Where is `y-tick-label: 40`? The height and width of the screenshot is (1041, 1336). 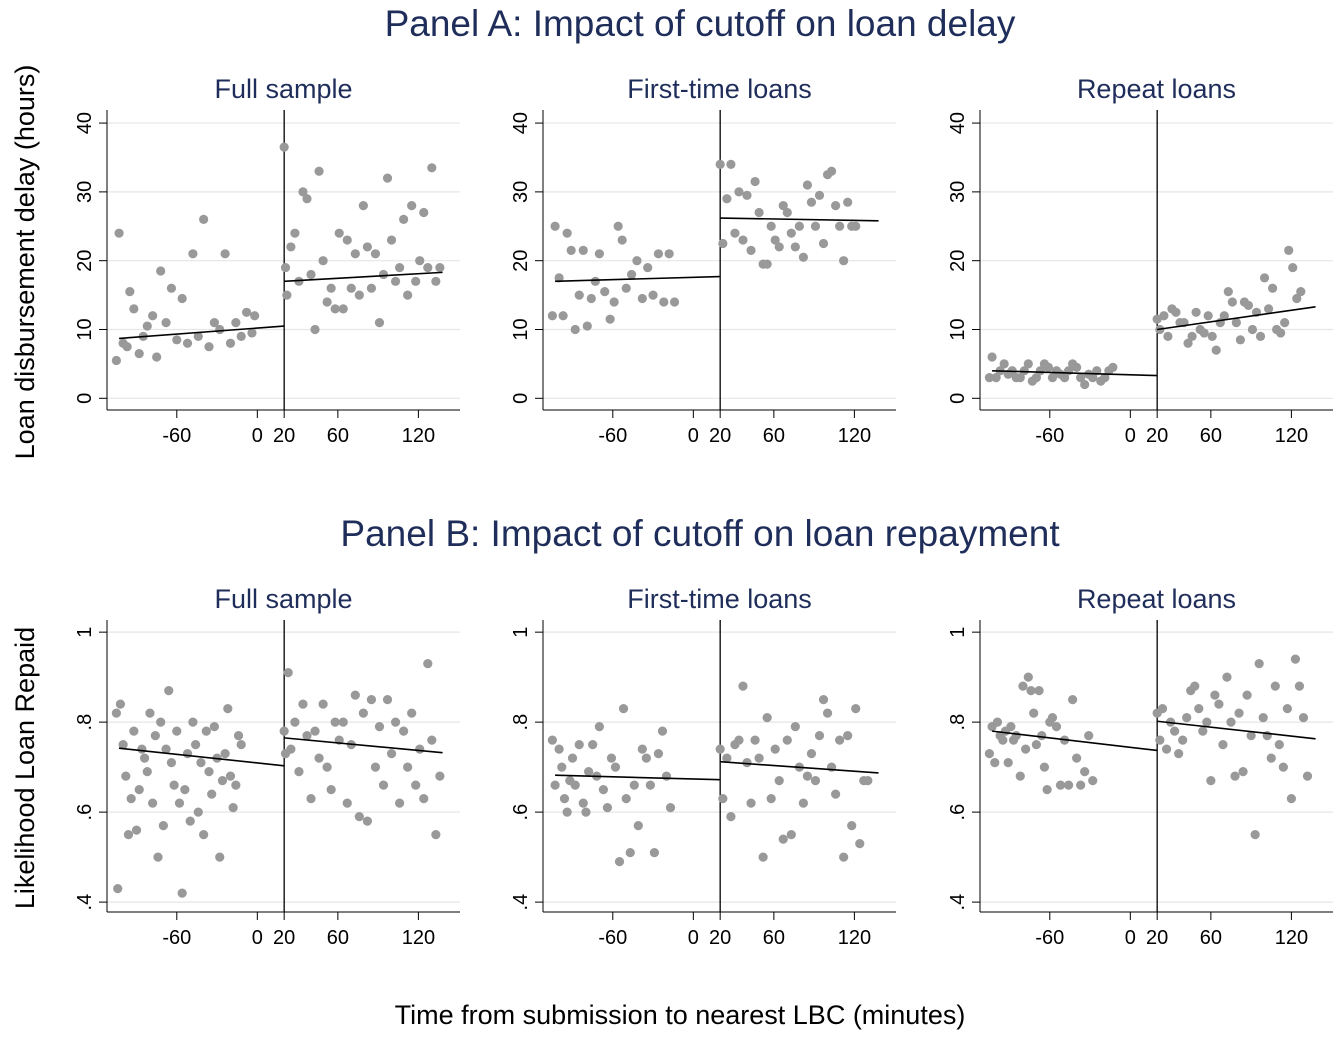 y-tick-label: 40 is located at coordinates (958, 123).